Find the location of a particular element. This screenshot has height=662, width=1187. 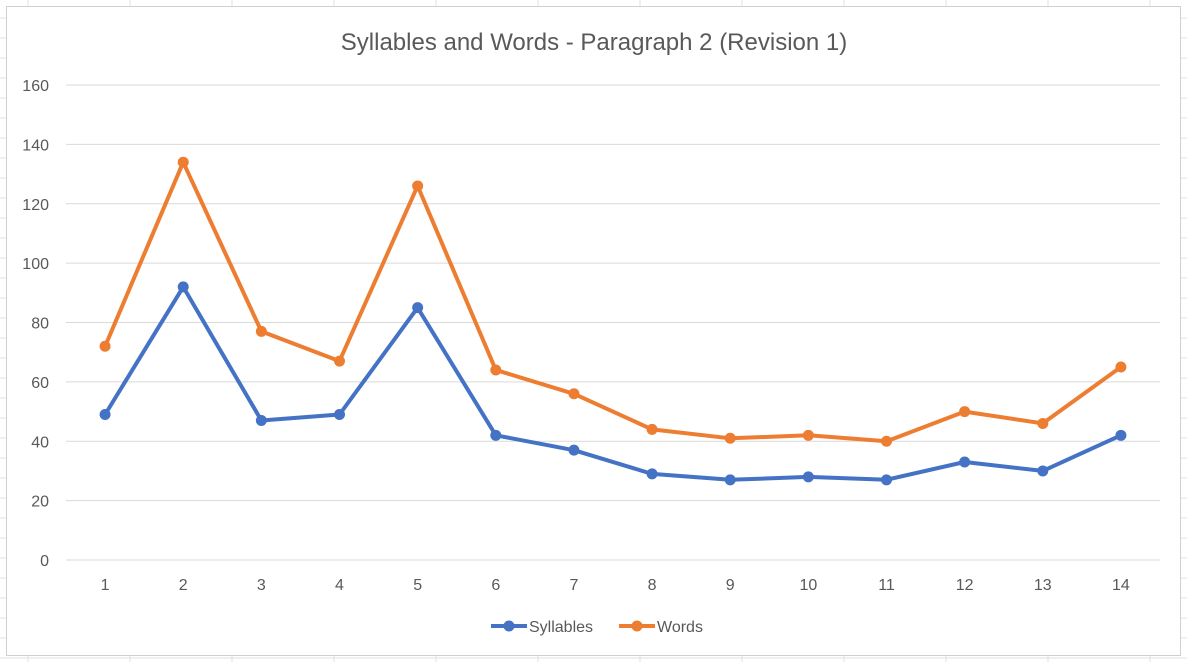

x-tick-label: 3 is located at coordinates (261, 585).